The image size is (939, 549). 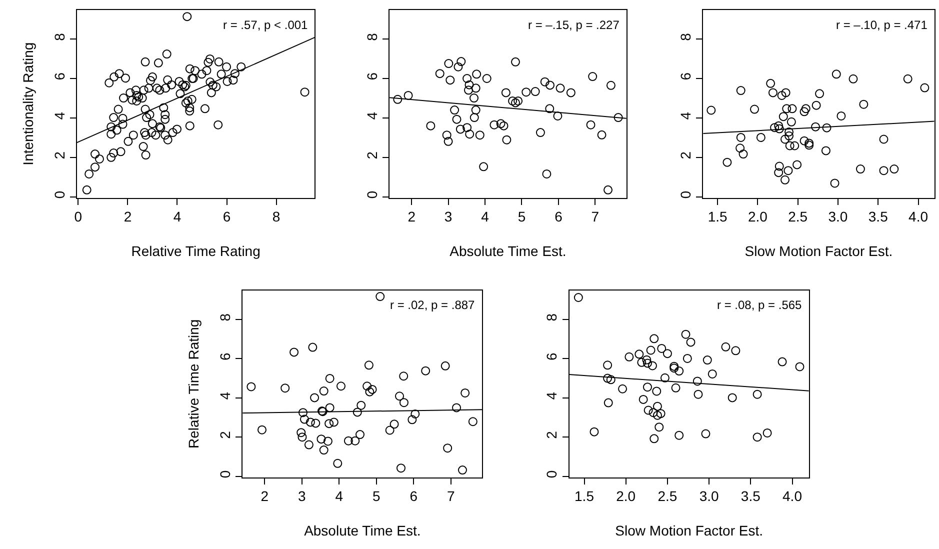 I want to click on x-tick-label: 2.0, so click(x=758, y=216).